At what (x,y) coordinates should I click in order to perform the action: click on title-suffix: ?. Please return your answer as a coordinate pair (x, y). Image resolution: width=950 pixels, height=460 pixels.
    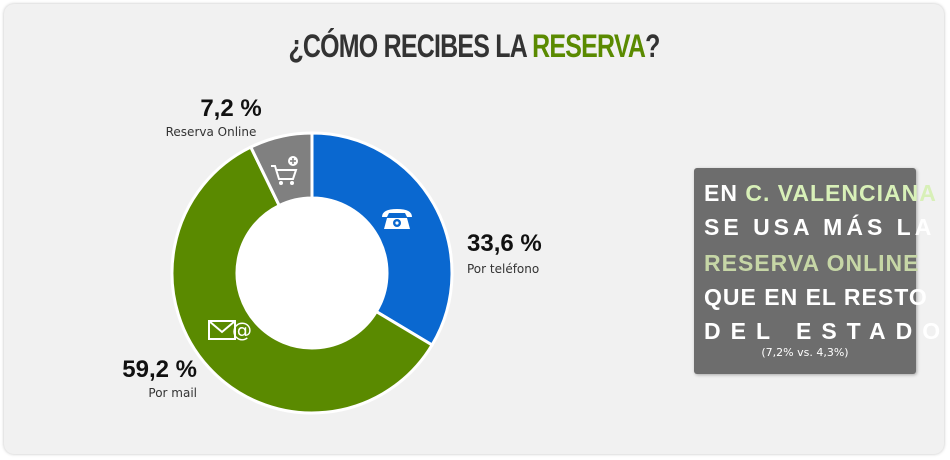
    Looking at the image, I should click on (652, 46).